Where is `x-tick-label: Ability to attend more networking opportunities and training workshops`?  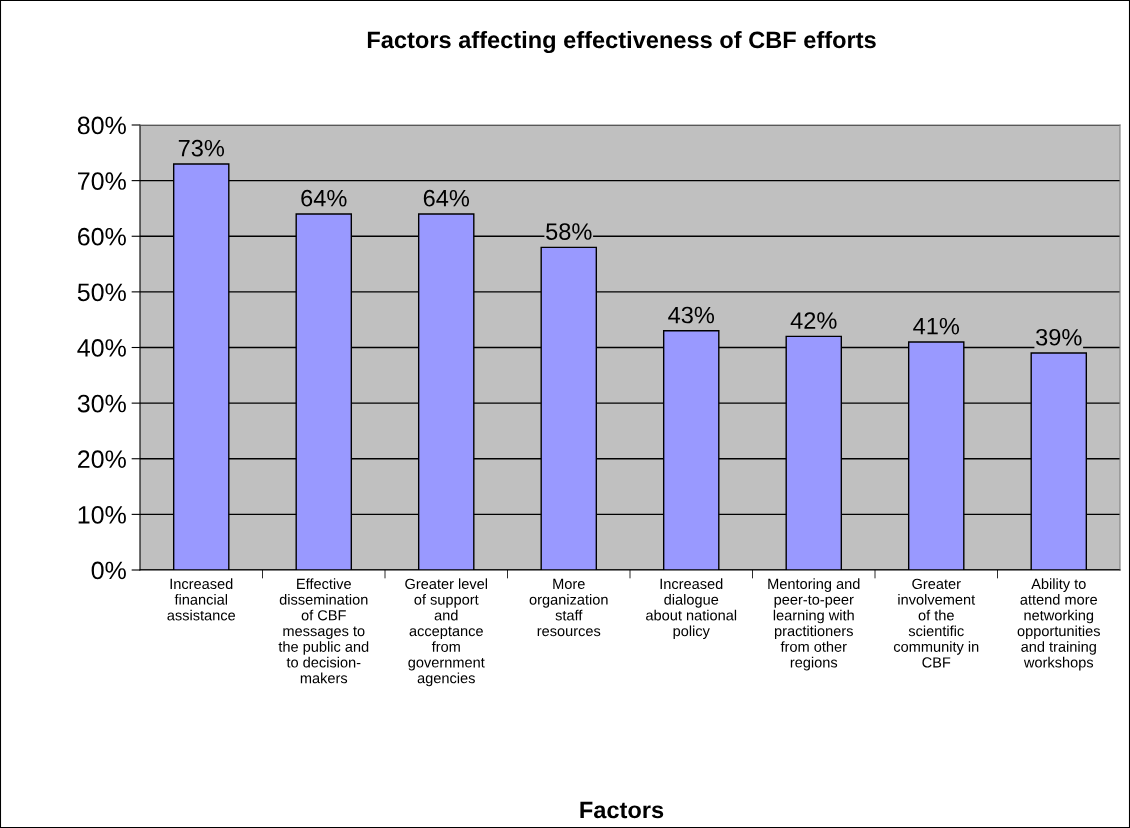
x-tick-label: Ability to attend more networking opportunities and training workshops is located at coordinates (1058, 624).